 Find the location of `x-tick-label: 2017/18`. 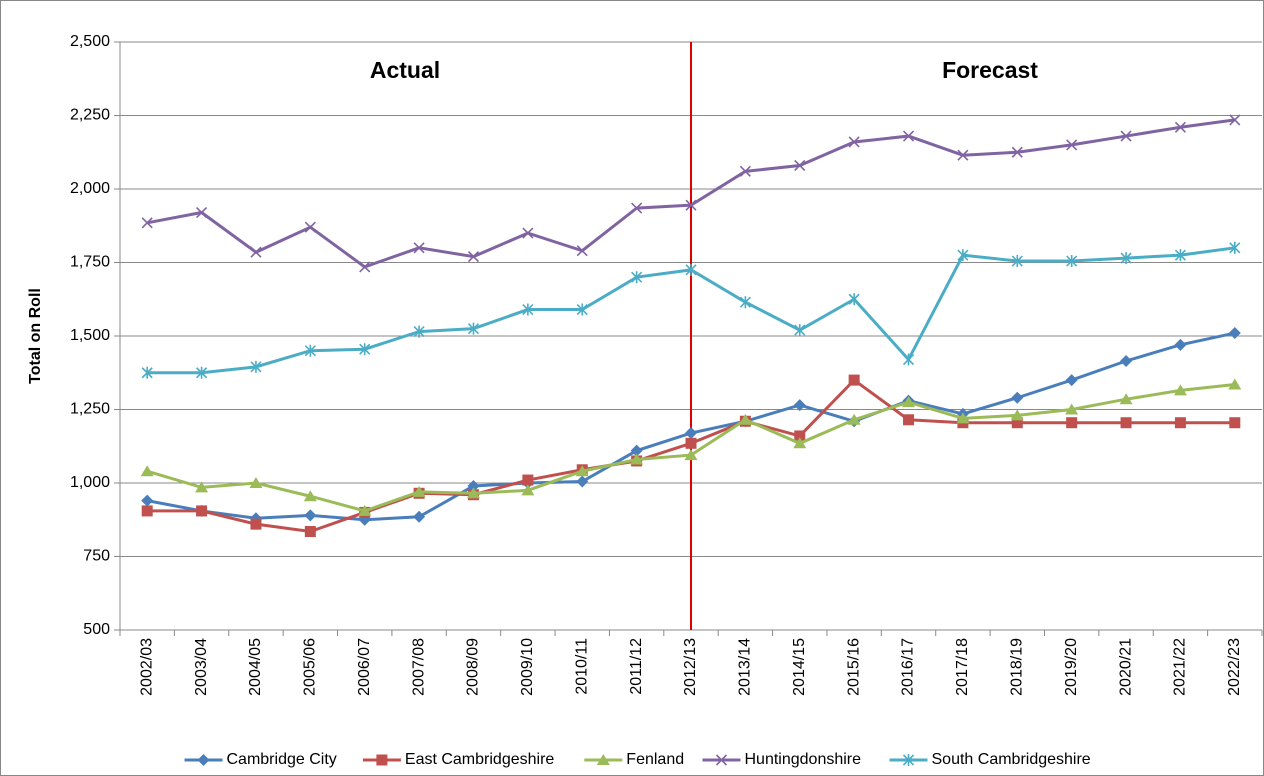

x-tick-label: 2017/18 is located at coordinates (962, 667).